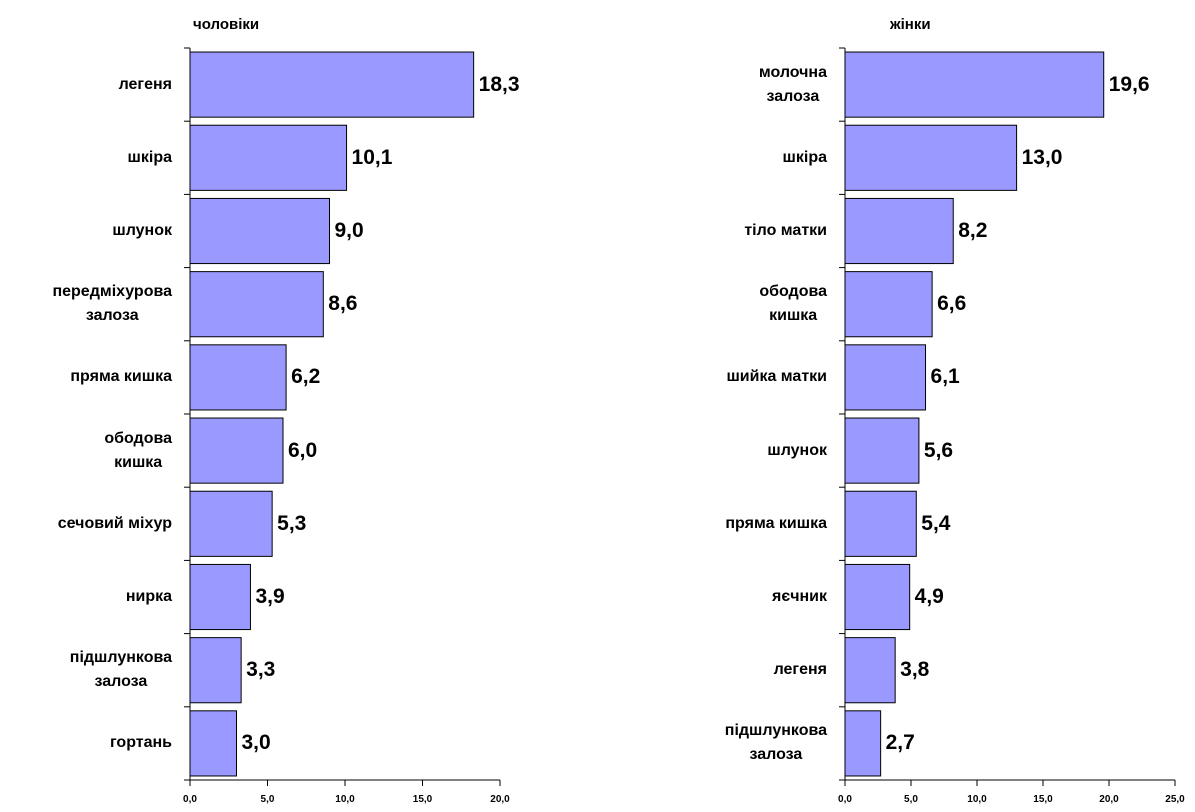  I want to click on value-label: 10,1, so click(372, 157).